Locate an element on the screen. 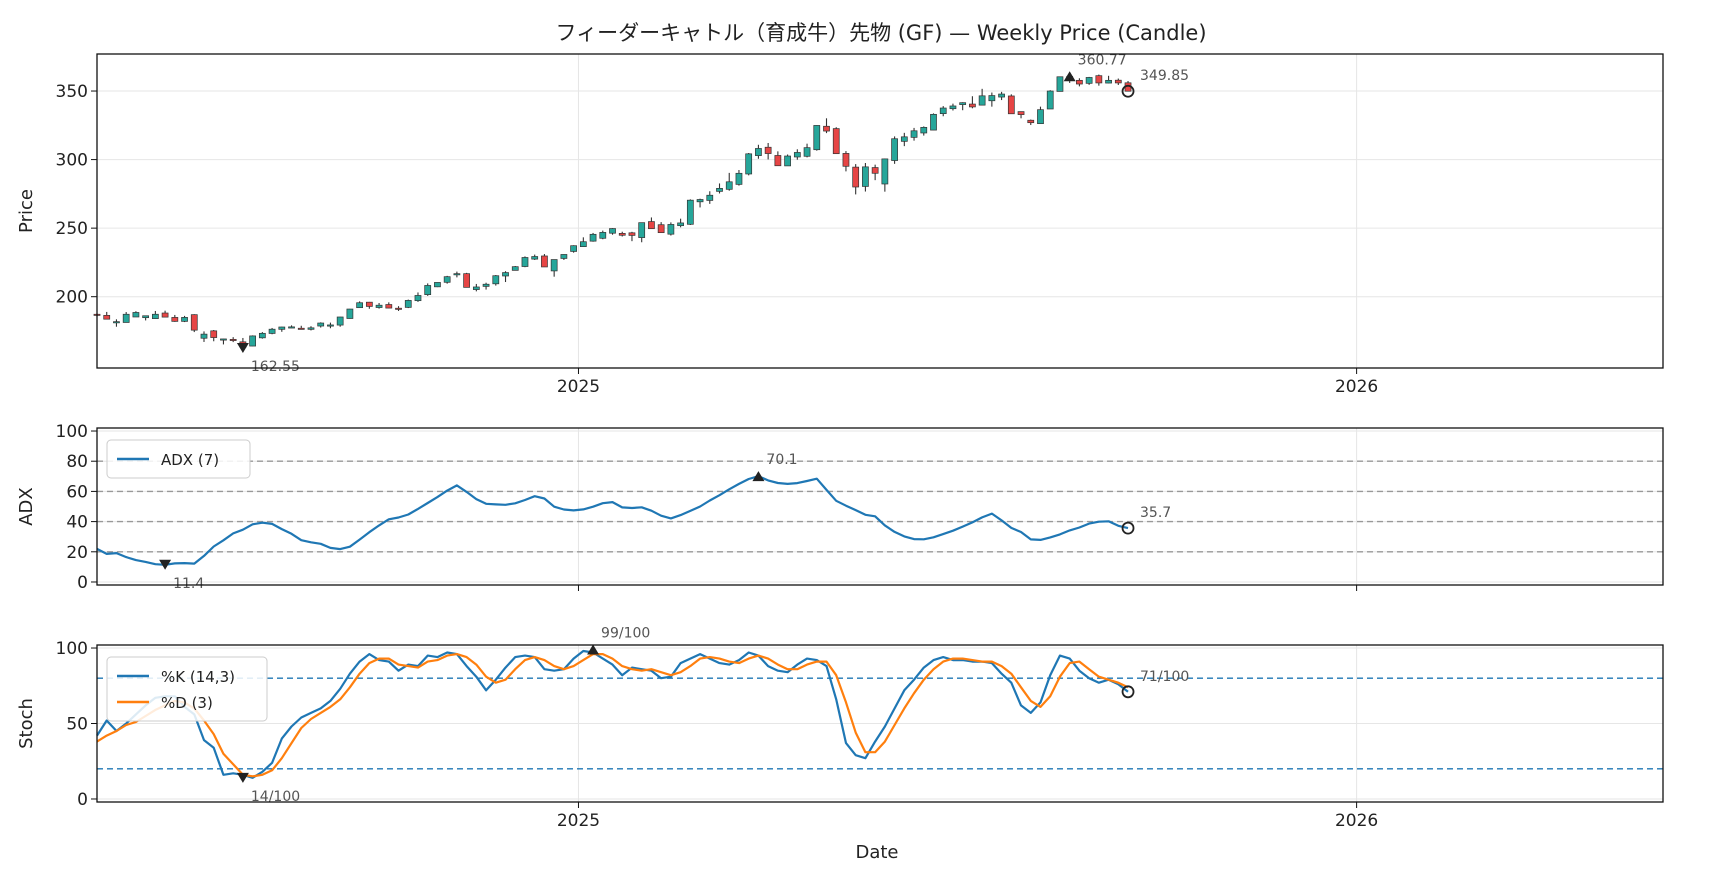 This screenshot has width=1728, height=878. stoch-x-ticks: 2025 2026 is located at coordinates (967, 816).